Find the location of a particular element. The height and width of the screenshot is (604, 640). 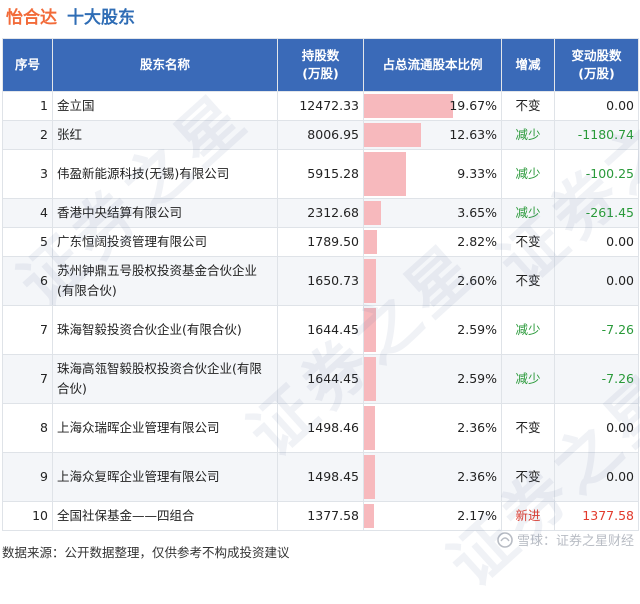

rank-cell: 1 is located at coordinates (27, 106).